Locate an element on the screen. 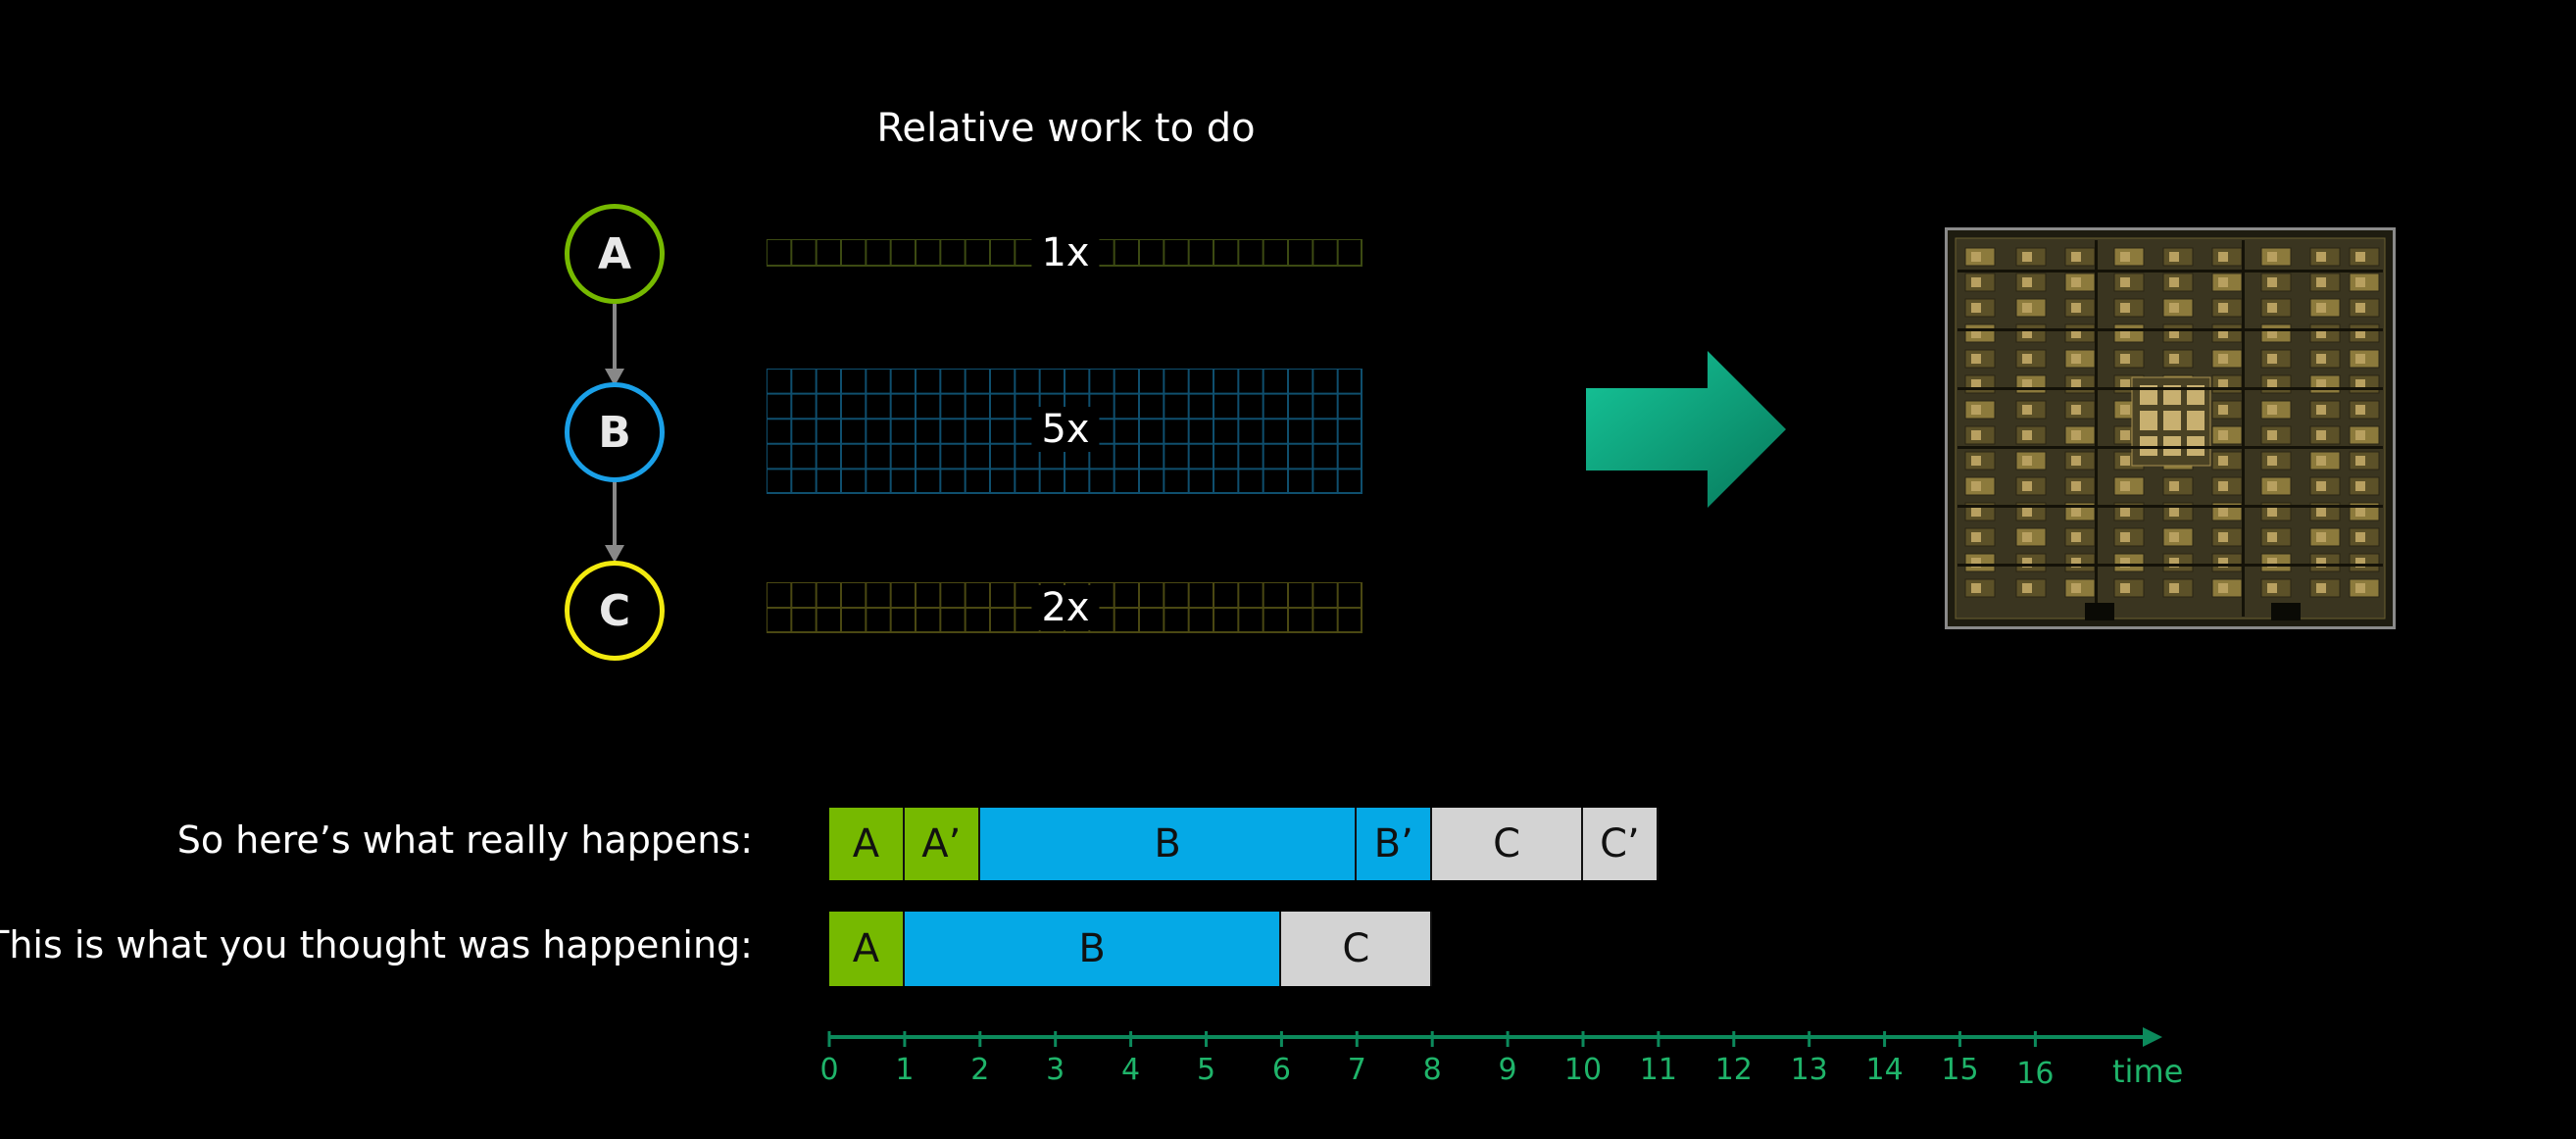 Image resolution: width=2576 pixels, height=1139 pixels. timeline-segment-expected-1: B is located at coordinates (1093, 949).